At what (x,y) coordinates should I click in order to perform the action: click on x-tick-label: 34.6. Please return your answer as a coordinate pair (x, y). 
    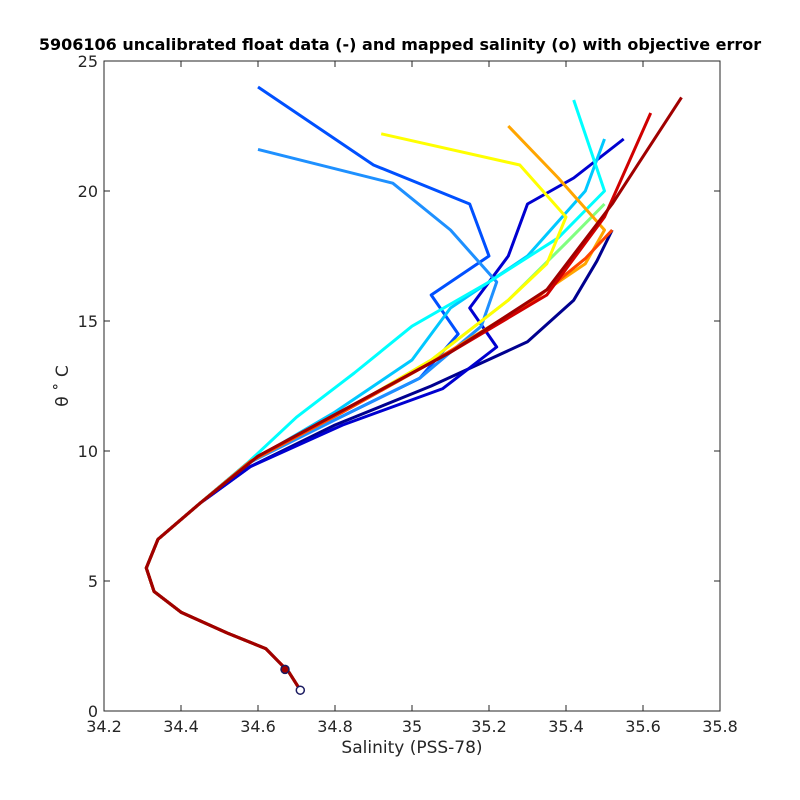
    Looking at the image, I should click on (258, 726).